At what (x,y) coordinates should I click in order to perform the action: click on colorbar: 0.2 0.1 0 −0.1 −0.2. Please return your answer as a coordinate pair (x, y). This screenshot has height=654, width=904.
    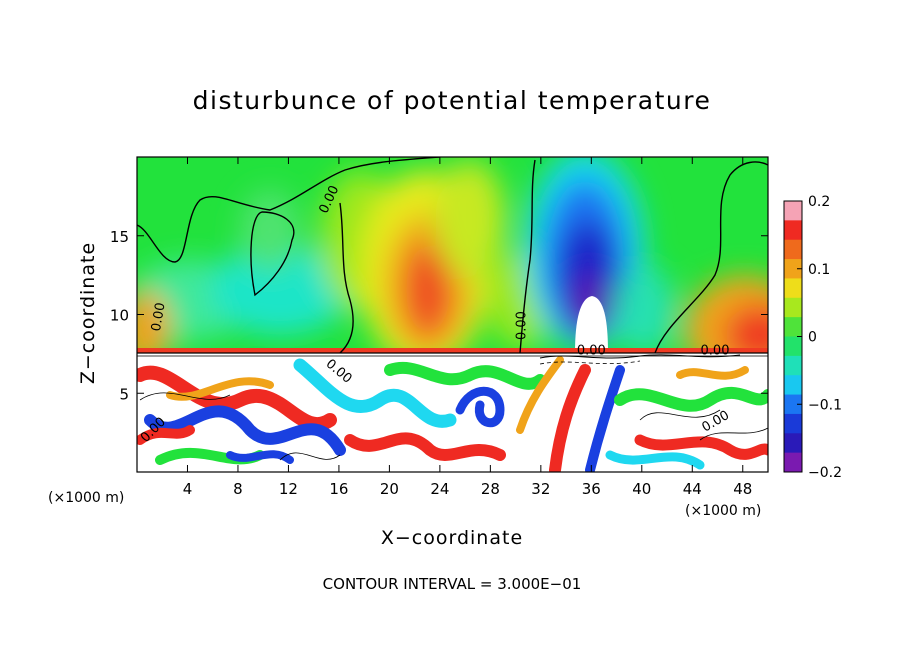
    Looking at the image, I should click on (812, 337).